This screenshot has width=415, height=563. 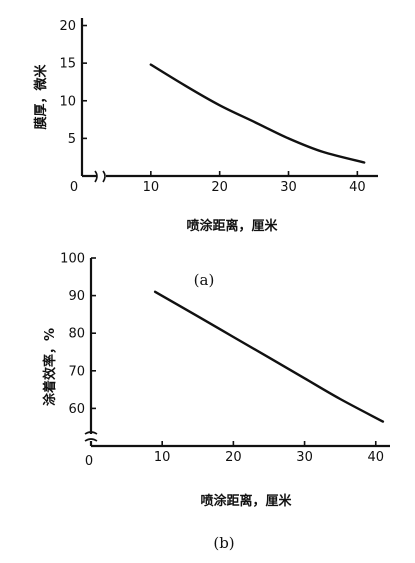 What do you see at coordinates (269, 356) in the screenshot?
I see `chart-b-series-line` at bounding box center [269, 356].